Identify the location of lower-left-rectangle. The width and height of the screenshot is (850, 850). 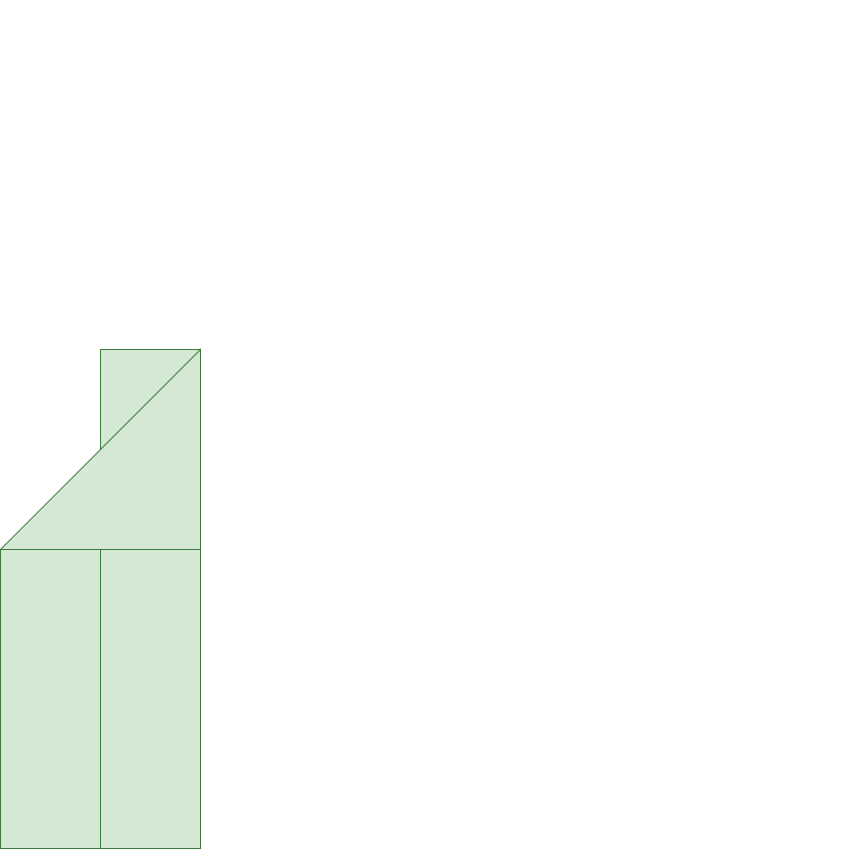
(50, 699).